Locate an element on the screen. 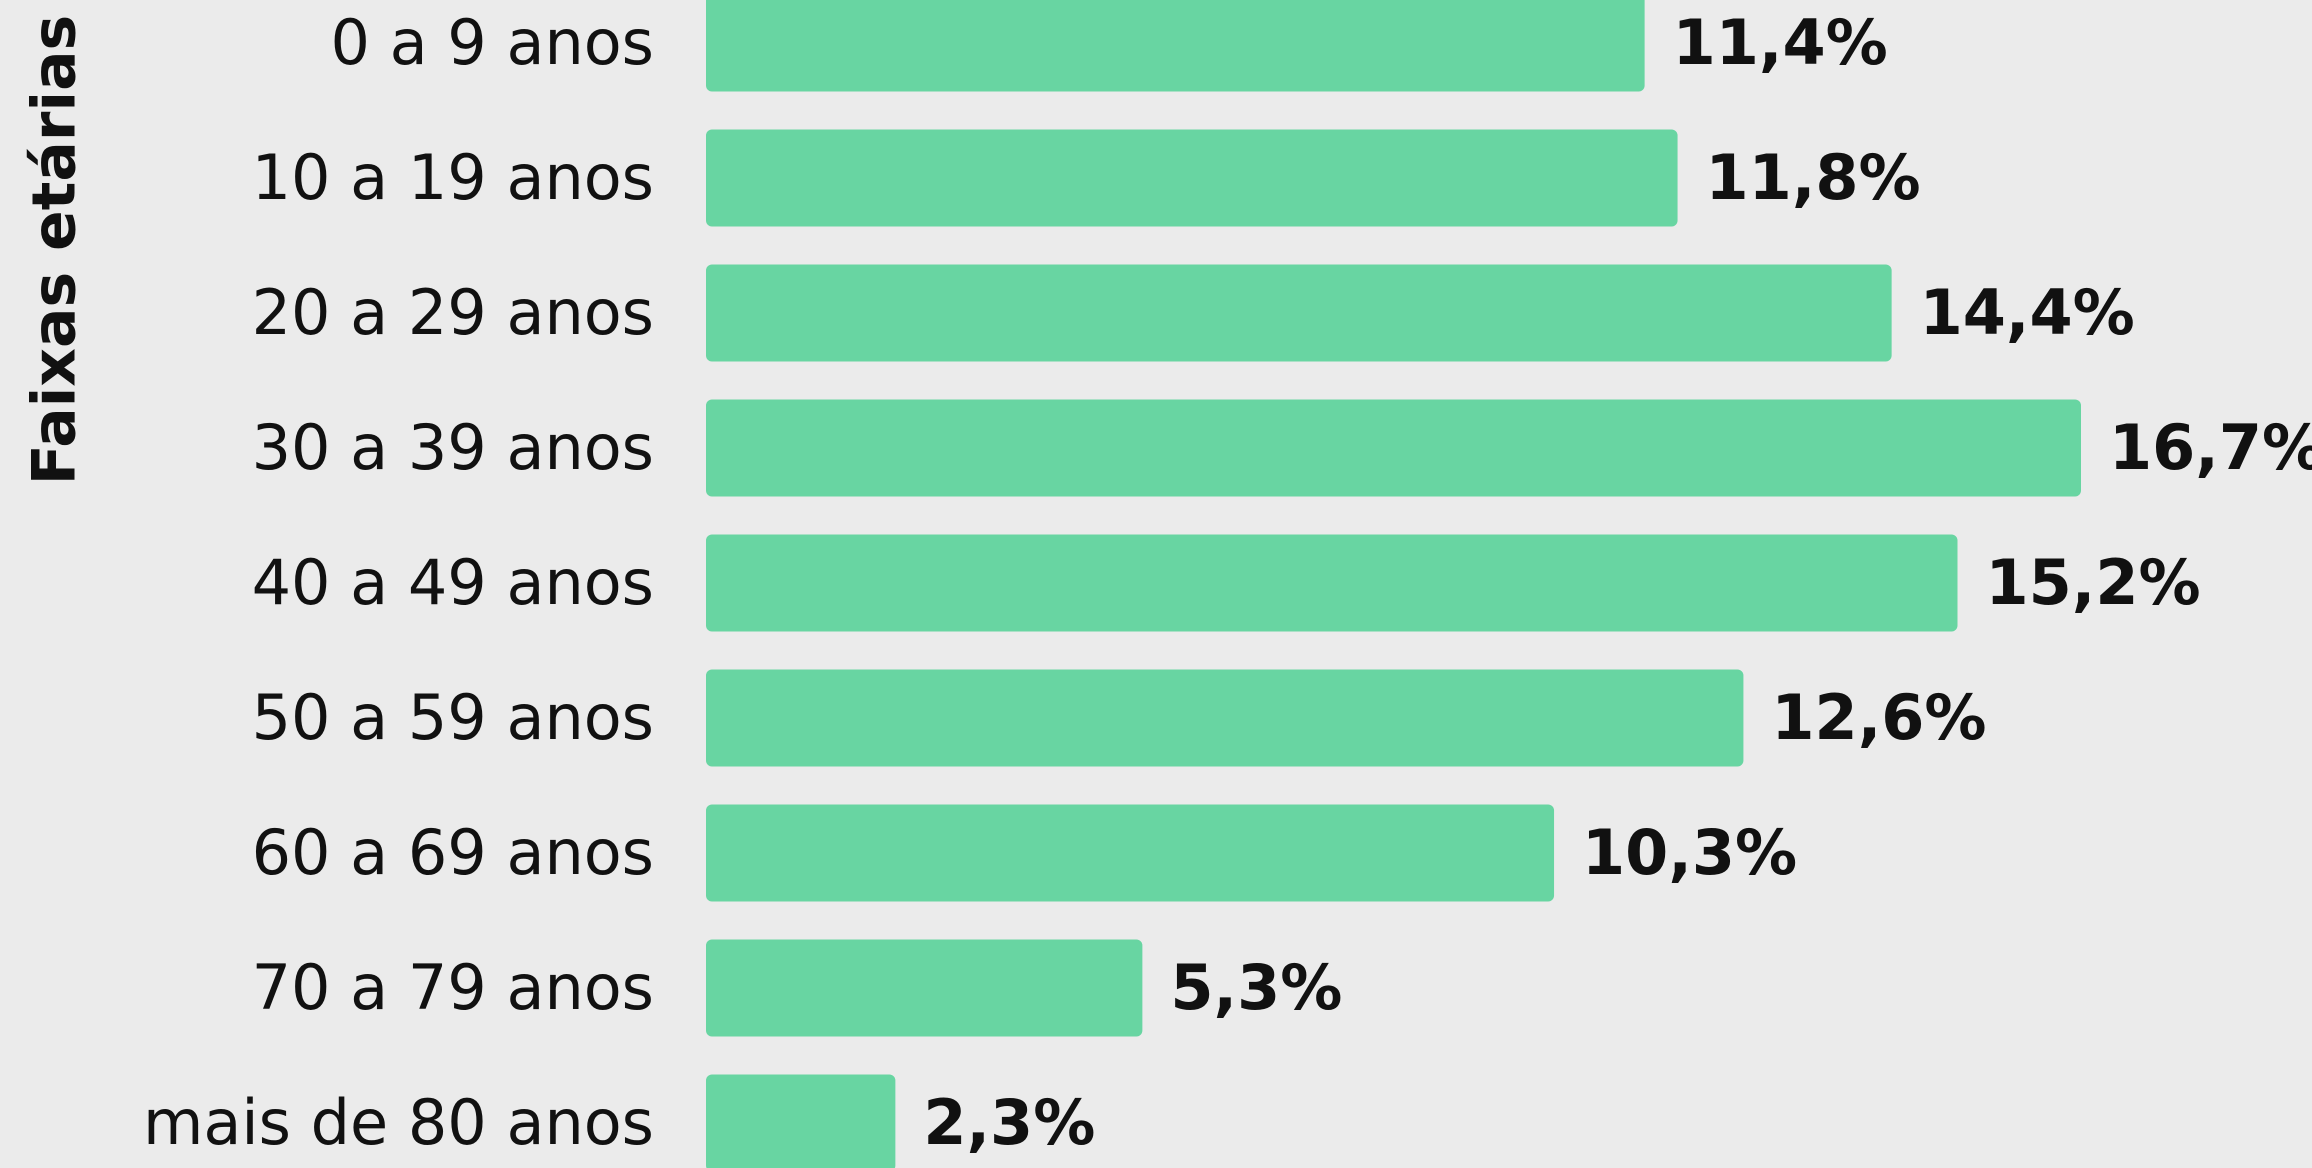 This screenshot has width=2312, height=1168. category-label: 50 a 59 anos is located at coordinates (453, 717).